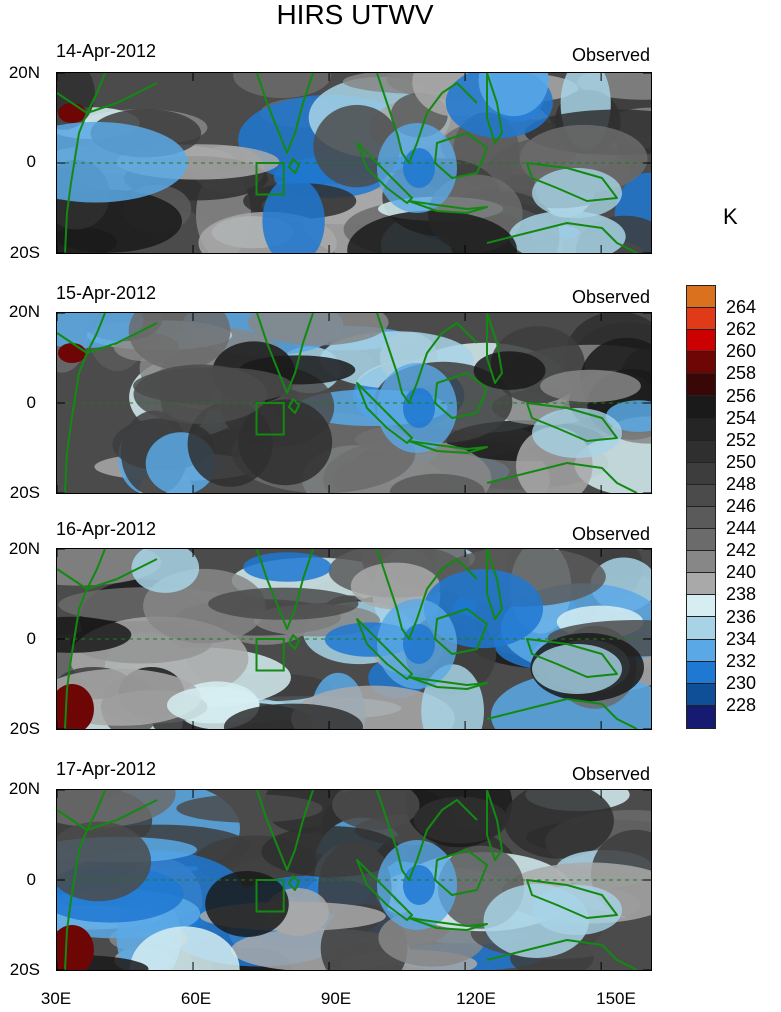  Describe the element at coordinates (730, 216) in the screenshot. I see `units-label: K` at that location.